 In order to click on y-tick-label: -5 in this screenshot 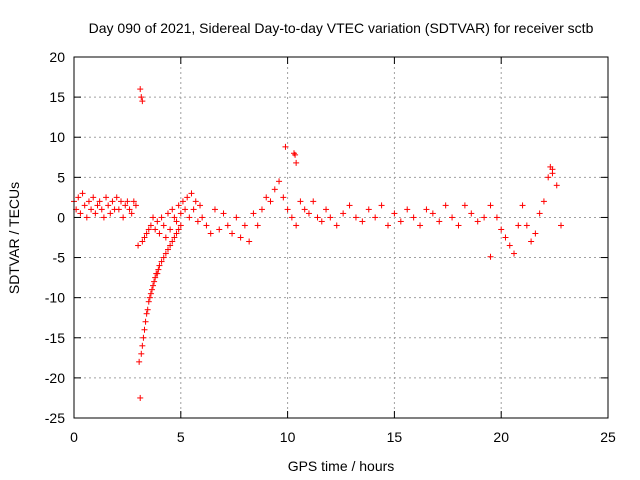, I will do `click(59, 258)`.